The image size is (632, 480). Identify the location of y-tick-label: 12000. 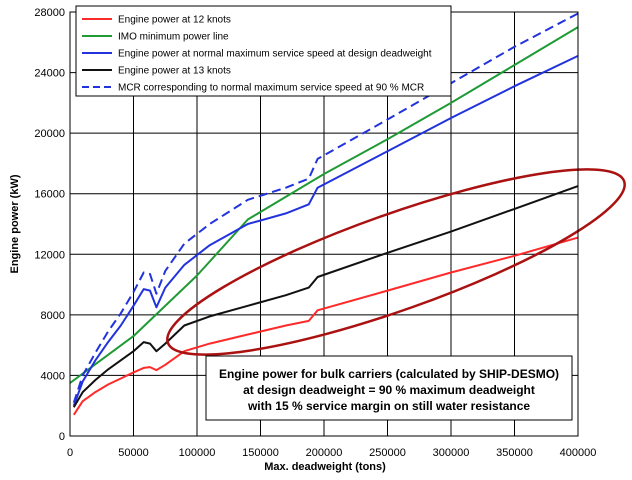
(49, 255).